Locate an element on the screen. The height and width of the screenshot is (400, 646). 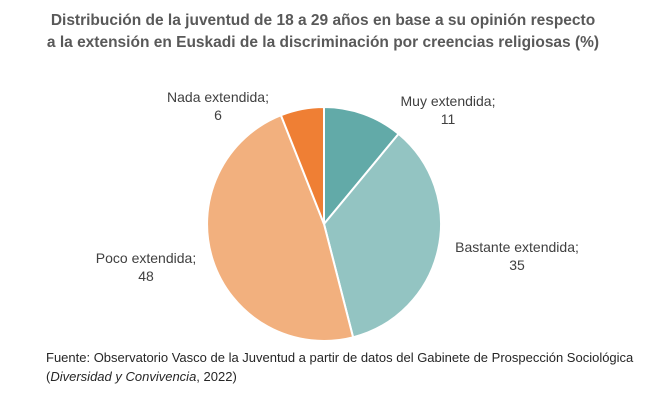
source-year: , 2022) is located at coordinates (216, 376).